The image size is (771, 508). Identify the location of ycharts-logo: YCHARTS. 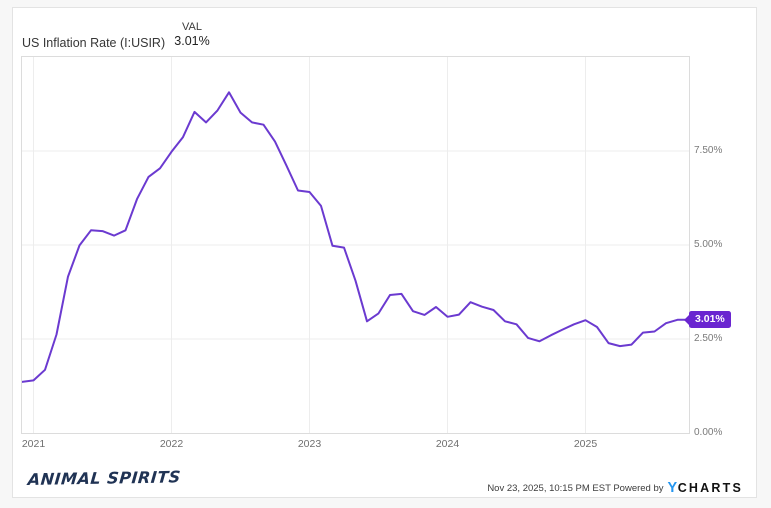
(705, 488).